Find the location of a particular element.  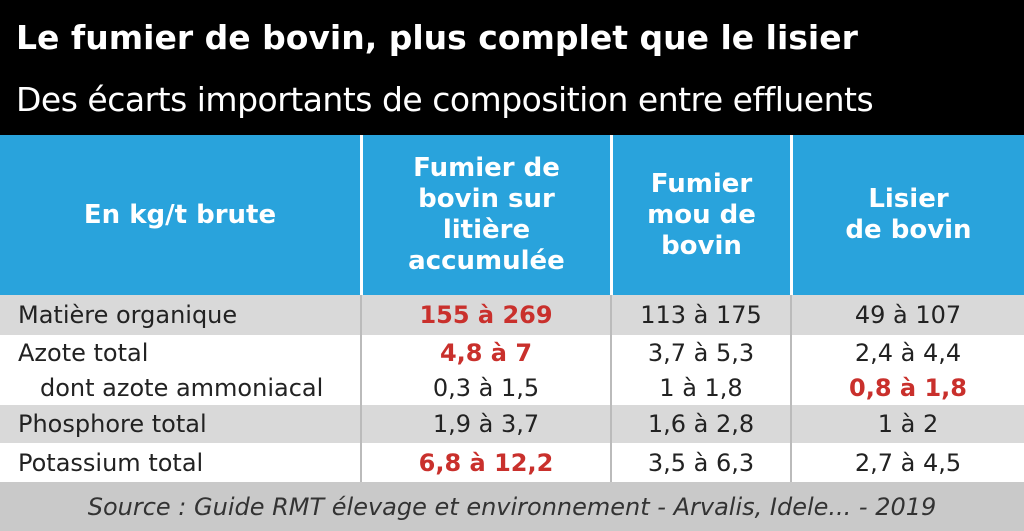

table-cell: 0,3 à 1,5 is located at coordinates (485, 387).